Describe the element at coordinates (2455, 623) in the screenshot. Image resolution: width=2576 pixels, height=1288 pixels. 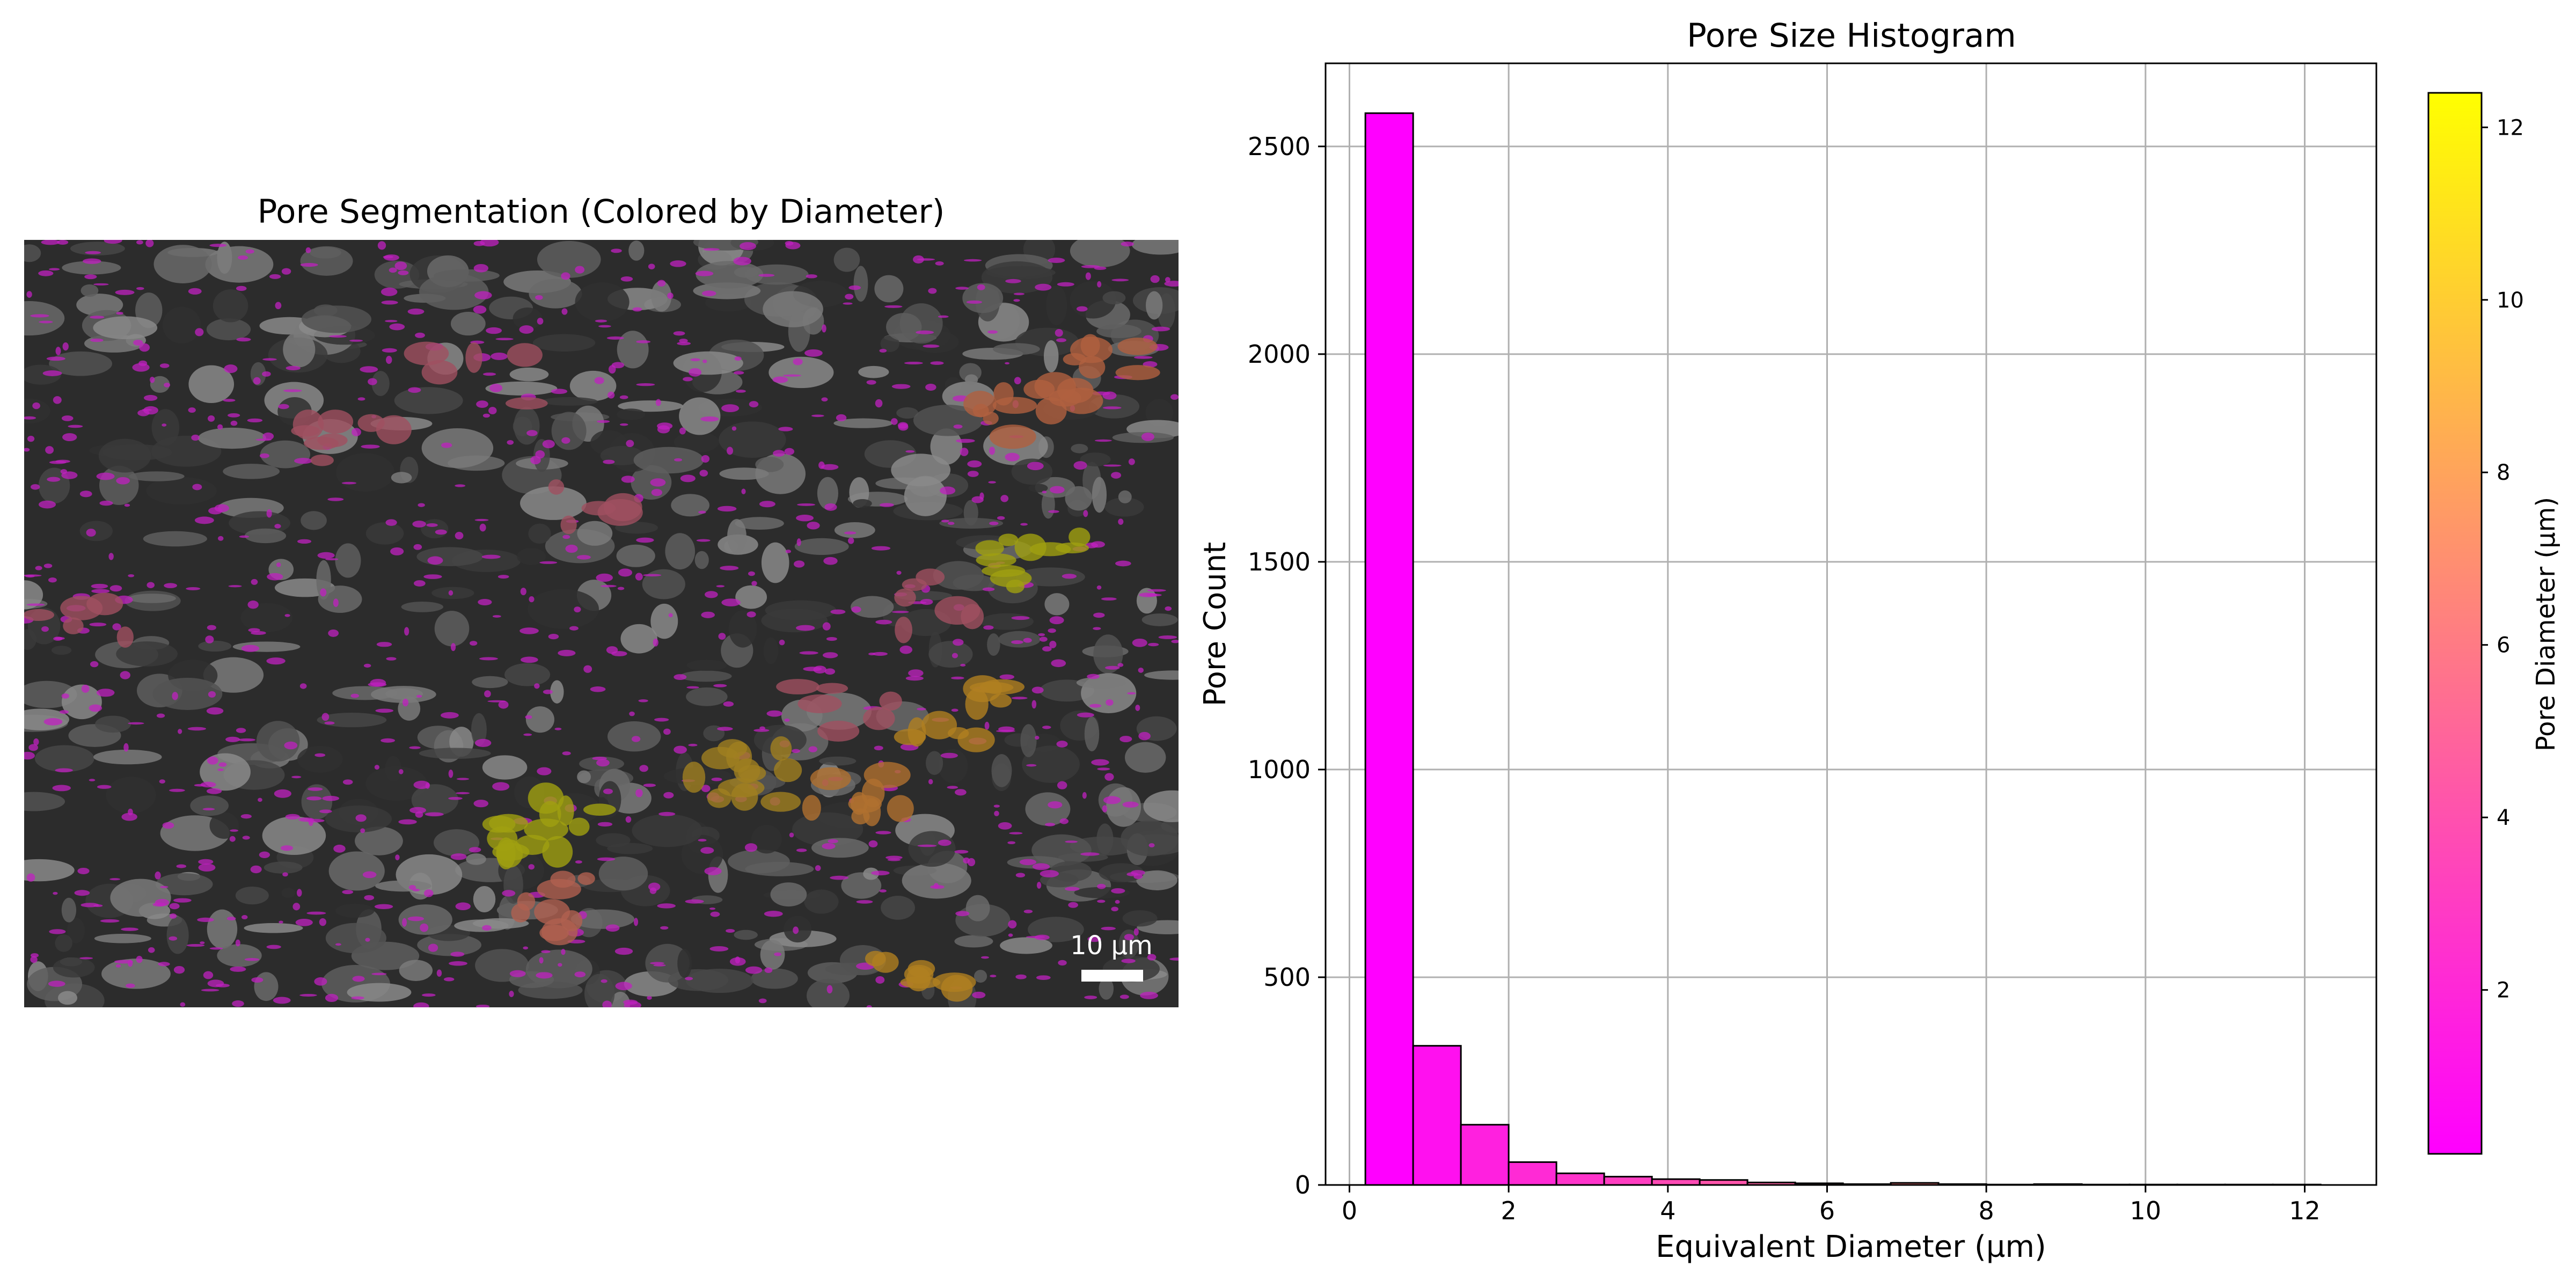
I see `colorbar-gradient` at that location.